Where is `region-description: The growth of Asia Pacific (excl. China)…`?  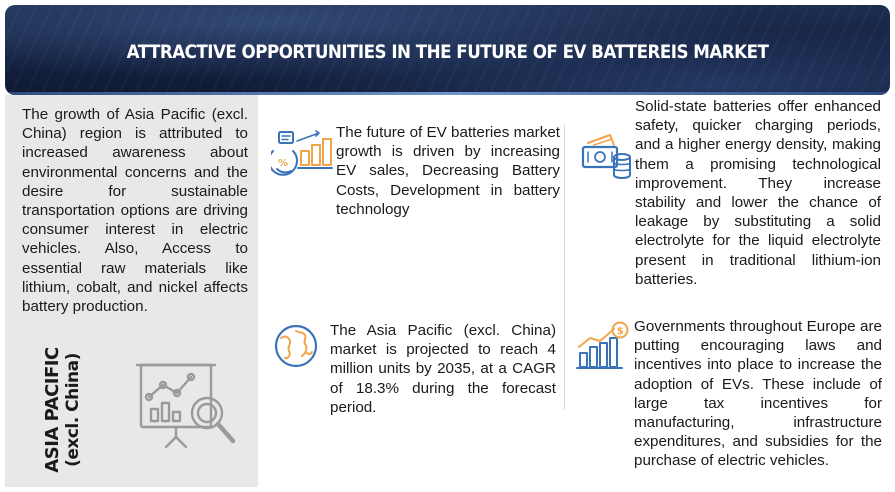
region-description: The growth of Asia Pacific (excl. China)… is located at coordinates (135, 211).